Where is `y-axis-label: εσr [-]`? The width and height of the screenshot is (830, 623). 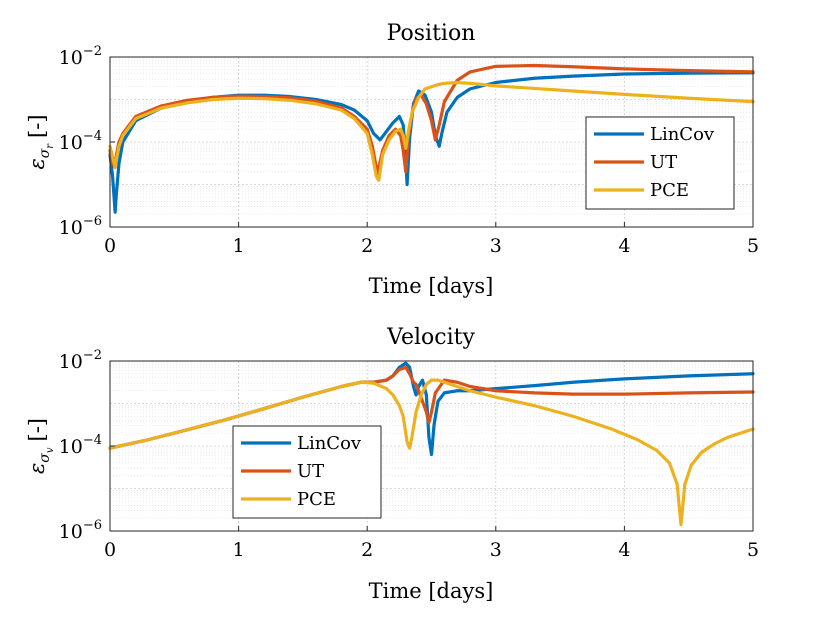 y-axis-label: εσr [-] is located at coordinates (40, 141).